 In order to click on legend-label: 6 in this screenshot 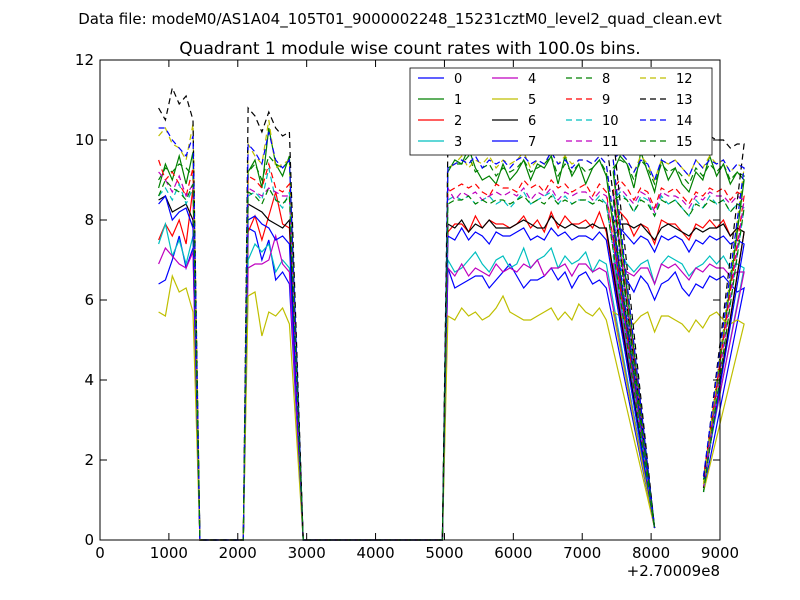, I will do `click(532, 121)`.